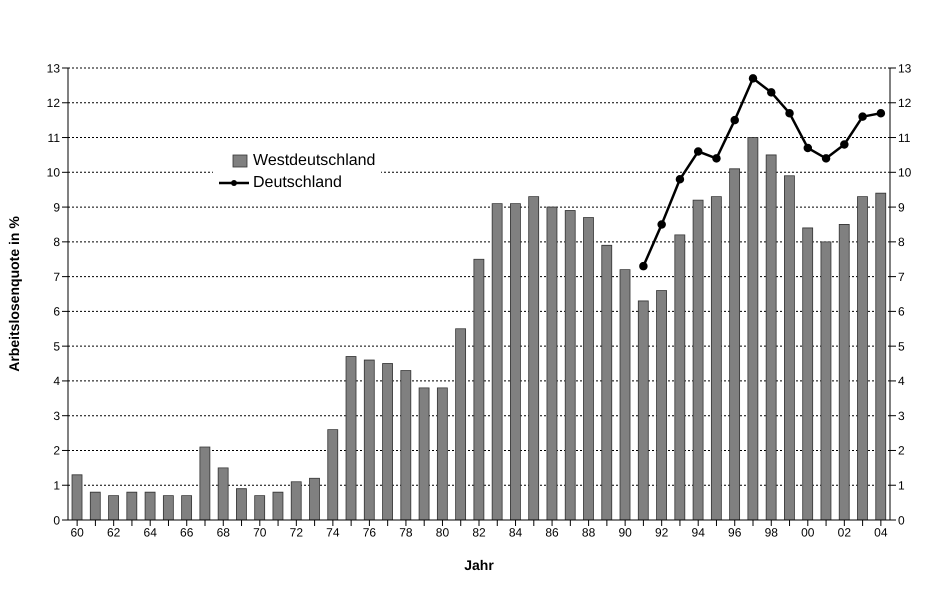 The image size is (938, 608). What do you see at coordinates (771, 533) in the screenshot?
I see `x-tick-label: 98` at bounding box center [771, 533].